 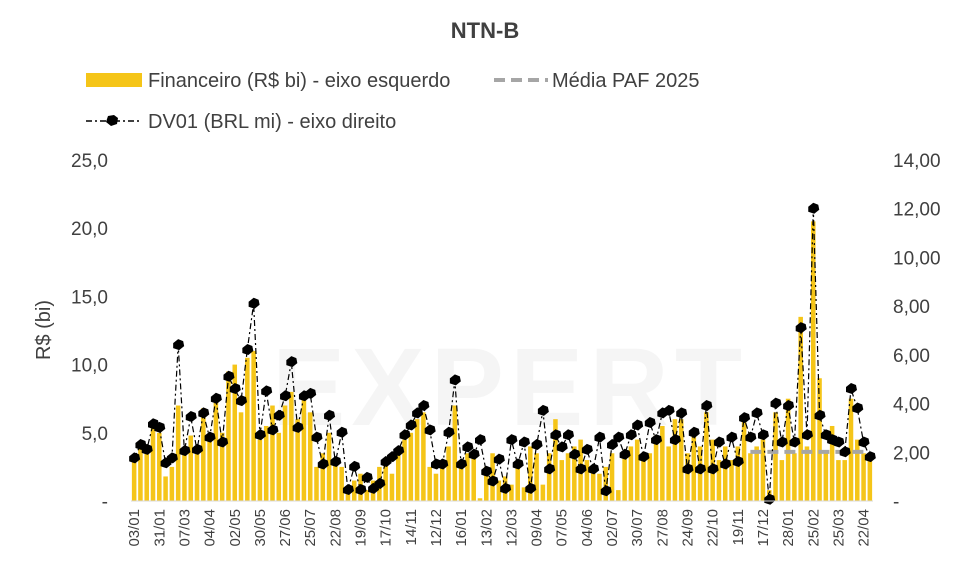 I want to click on y-left-tick-label: 10,0, so click(x=89, y=366).